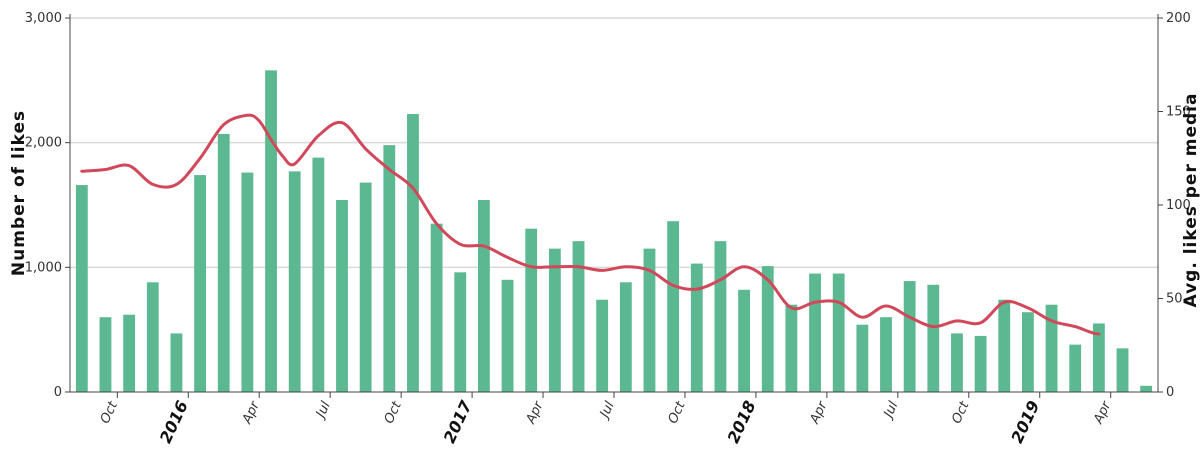 This screenshot has height=476, width=1202. What do you see at coordinates (1170, 392) in the screenshot?
I see `right-tick-label: 0` at bounding box center [1170, 392].